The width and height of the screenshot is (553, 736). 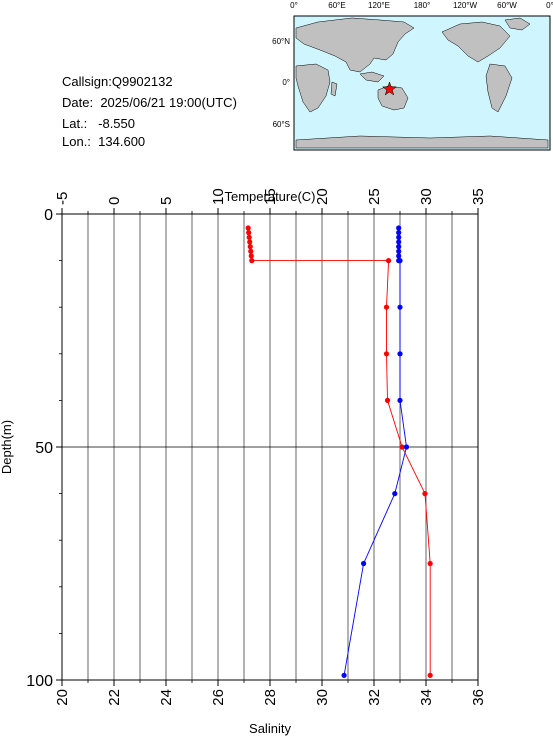 I want to click on temperature-tick-label: 25, so click(x=374, y=196).